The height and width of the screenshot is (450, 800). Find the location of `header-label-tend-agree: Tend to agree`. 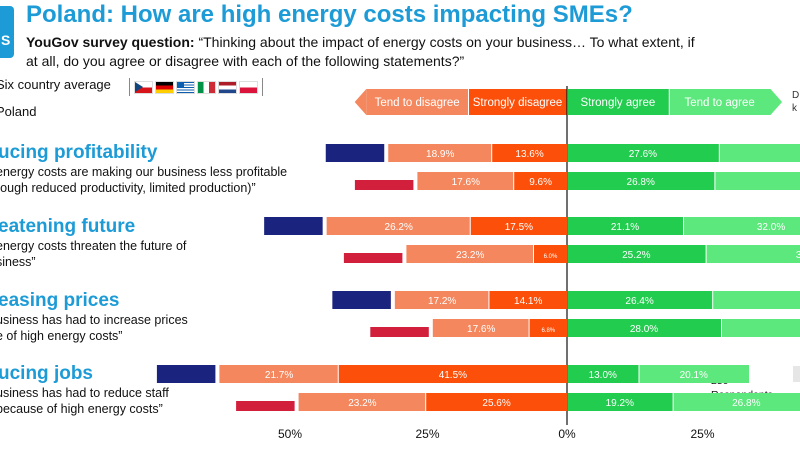

header-label-tend-agree: Tend to agree is located at coordinates (719, 103).